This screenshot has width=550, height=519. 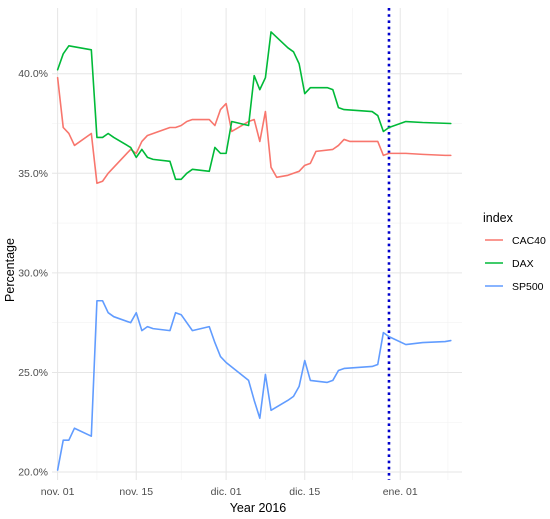 I want to click on x-tick-label: ene. 01, so click(x=400, y=492).